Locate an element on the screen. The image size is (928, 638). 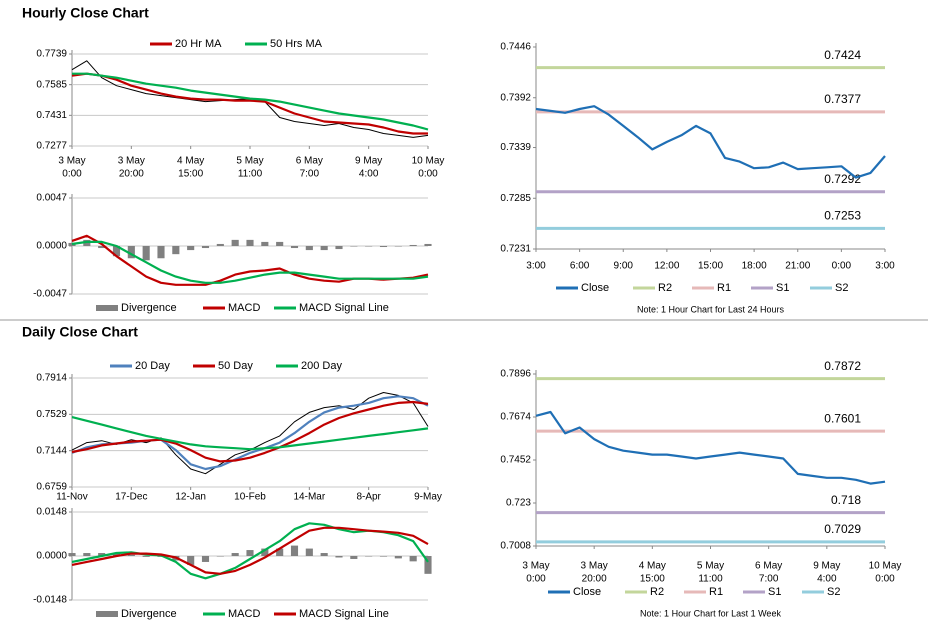
x-tick-label: 11-Nov is located at coordinates (72, 497).